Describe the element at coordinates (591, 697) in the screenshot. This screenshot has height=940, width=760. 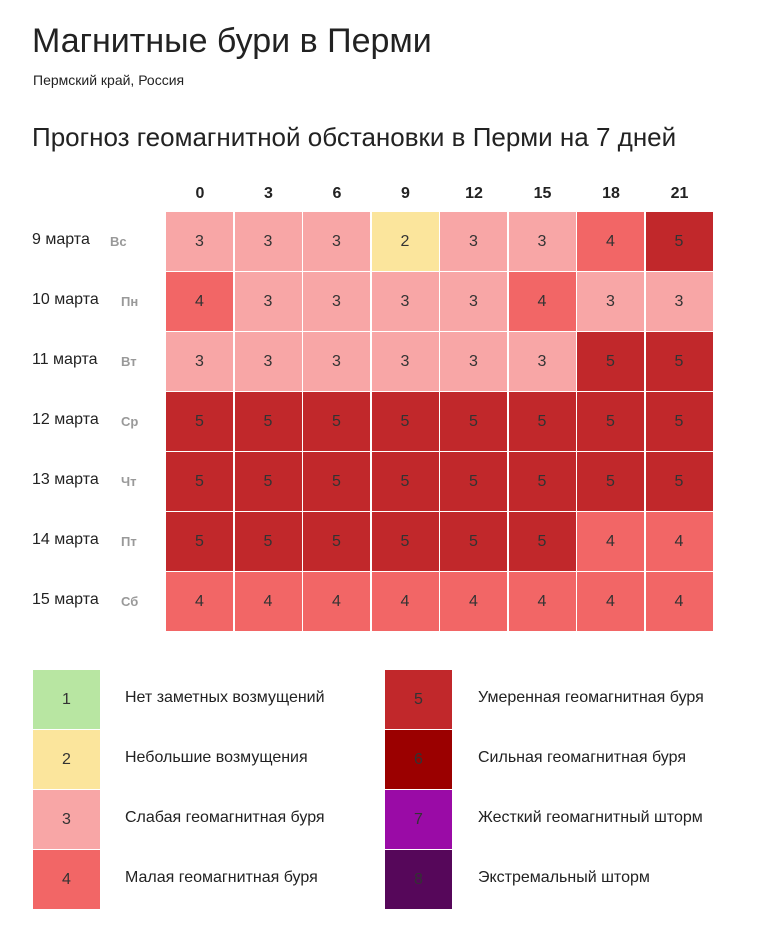
I see `legend-label: Умеренная геомагнитная буря` at that location.